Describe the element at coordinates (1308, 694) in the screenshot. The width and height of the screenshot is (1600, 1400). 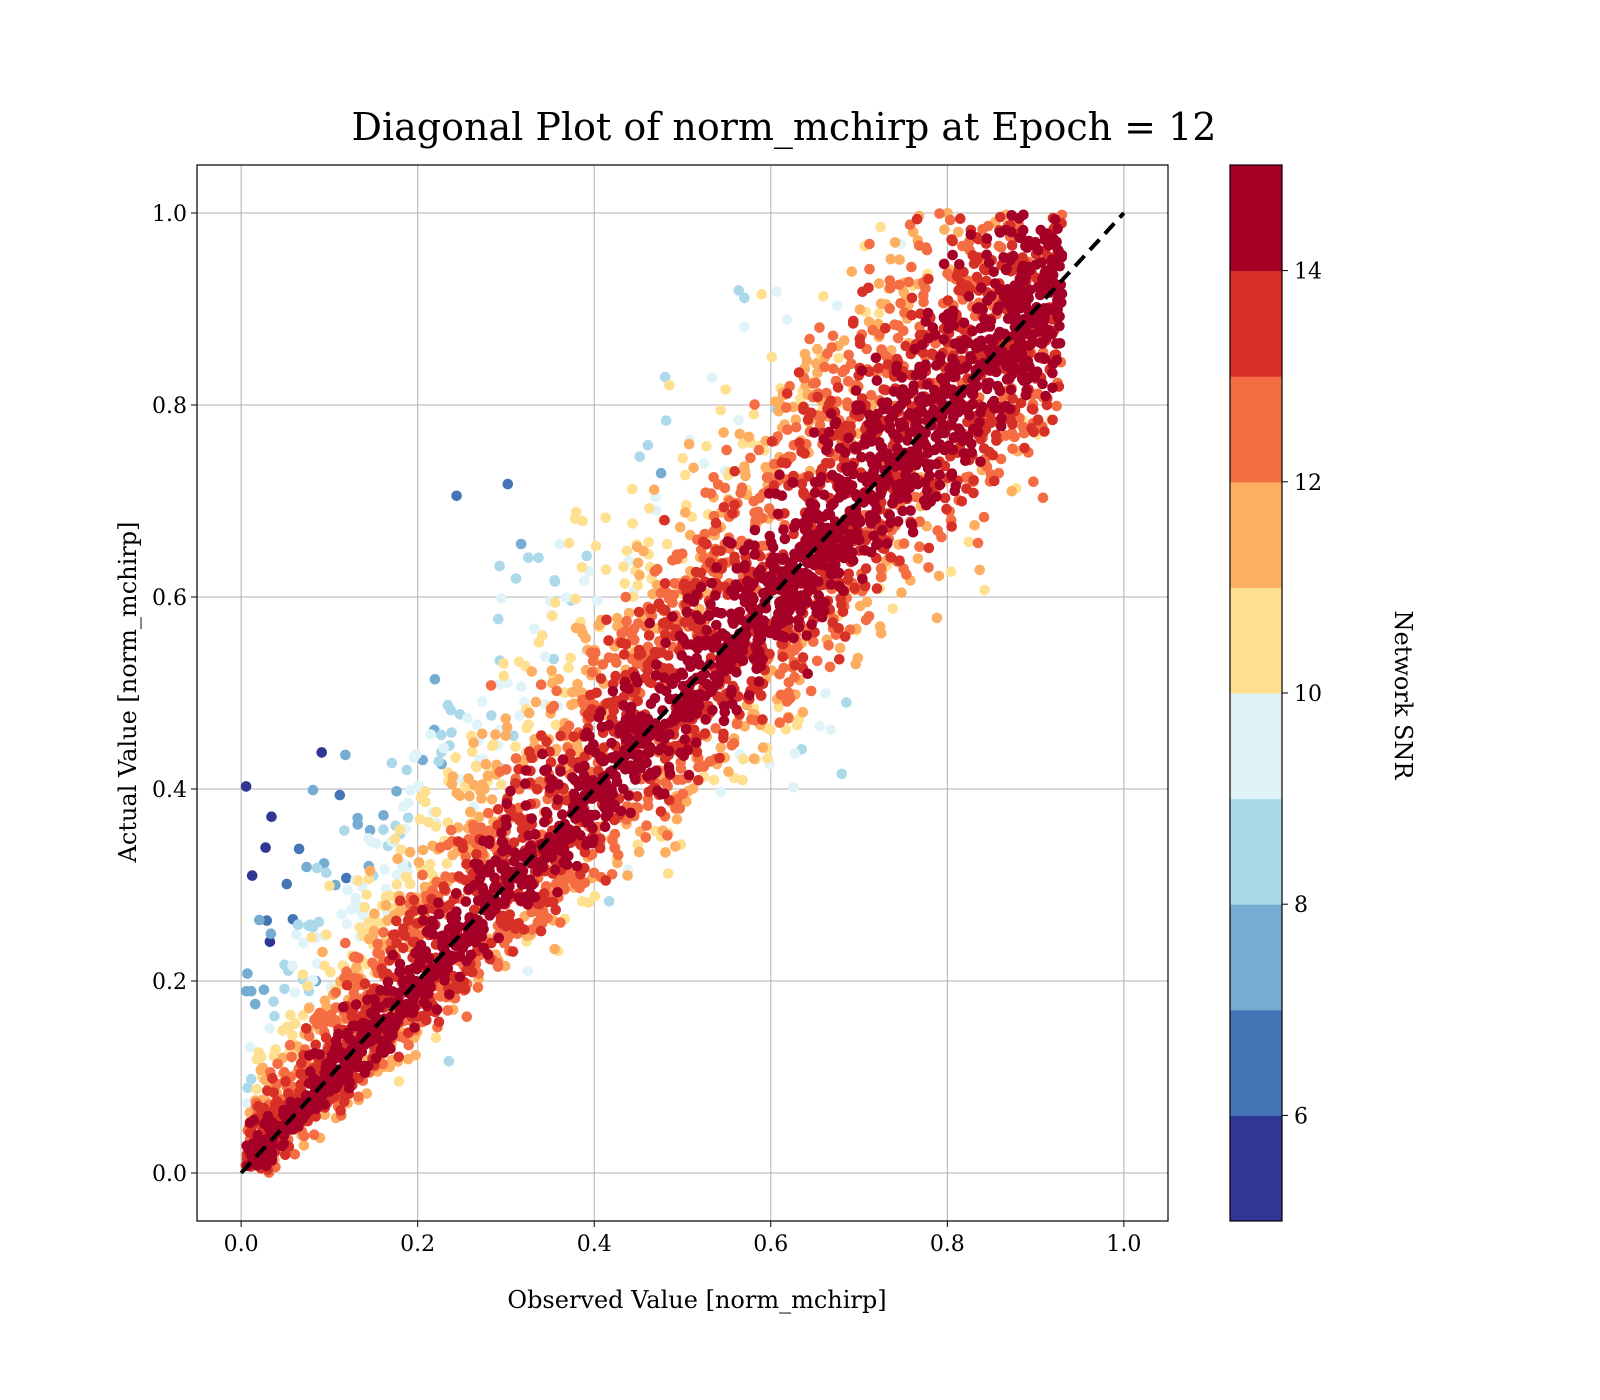
I see `colorbar-tick-label: 10` at that location.